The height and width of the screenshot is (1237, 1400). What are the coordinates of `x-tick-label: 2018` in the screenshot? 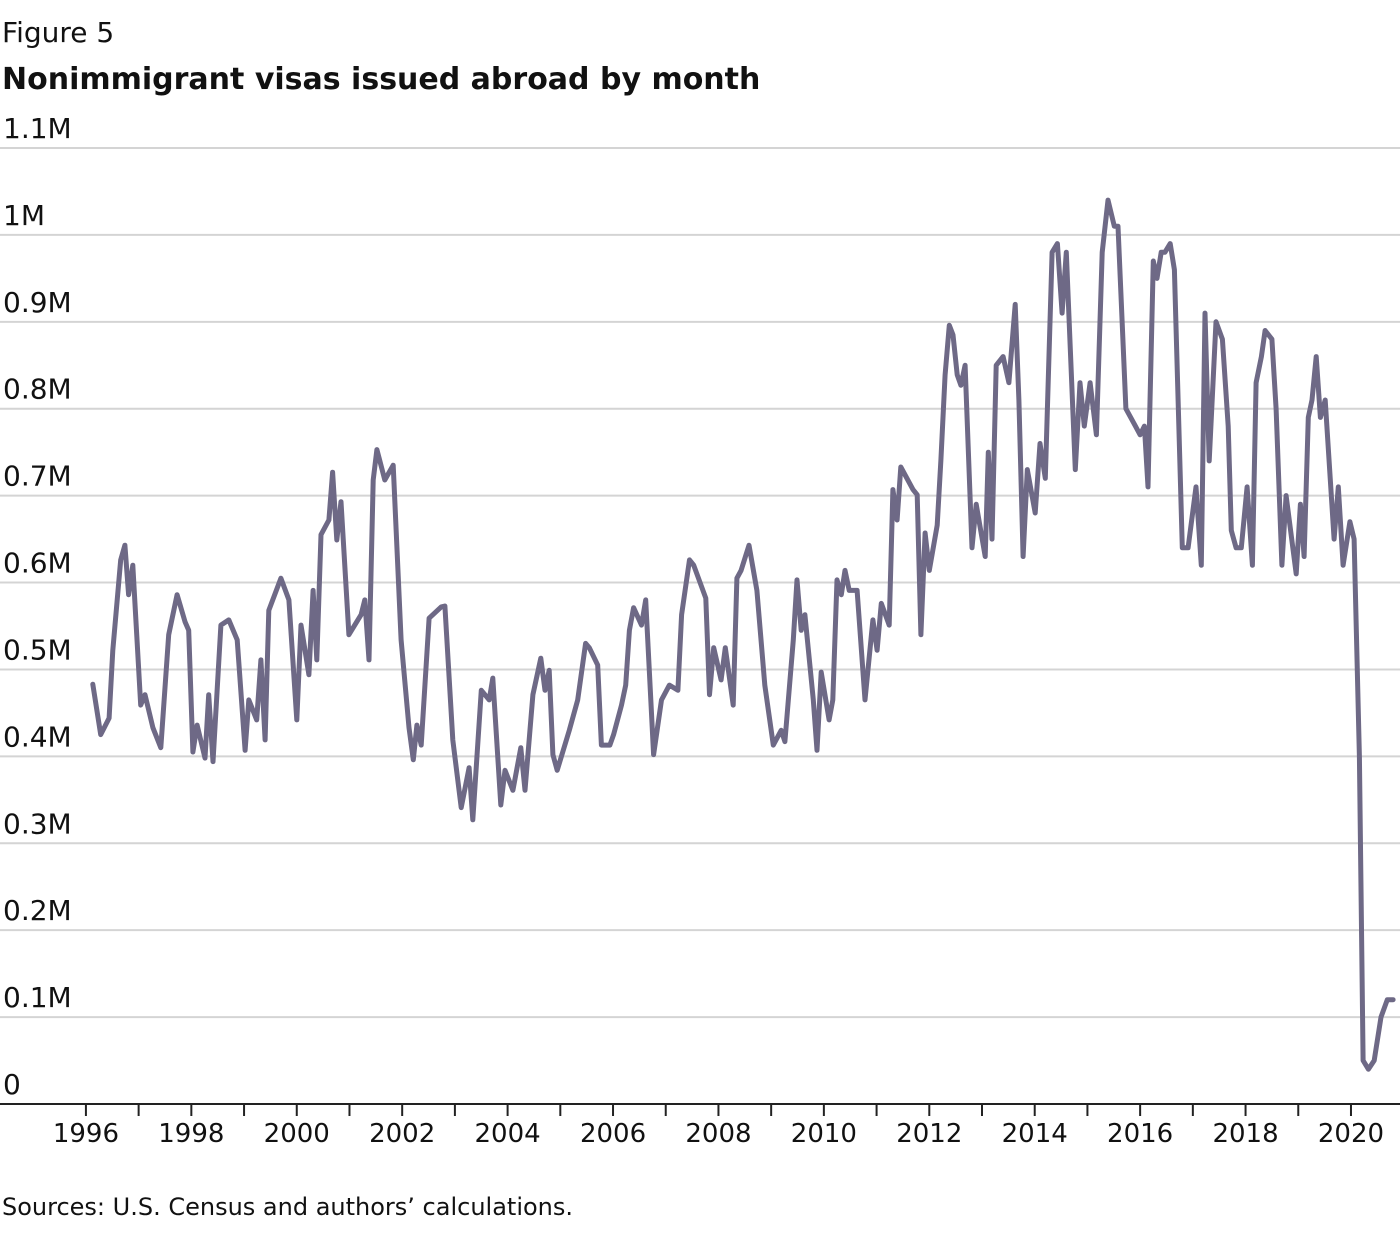 It's located at (1245, 1134).